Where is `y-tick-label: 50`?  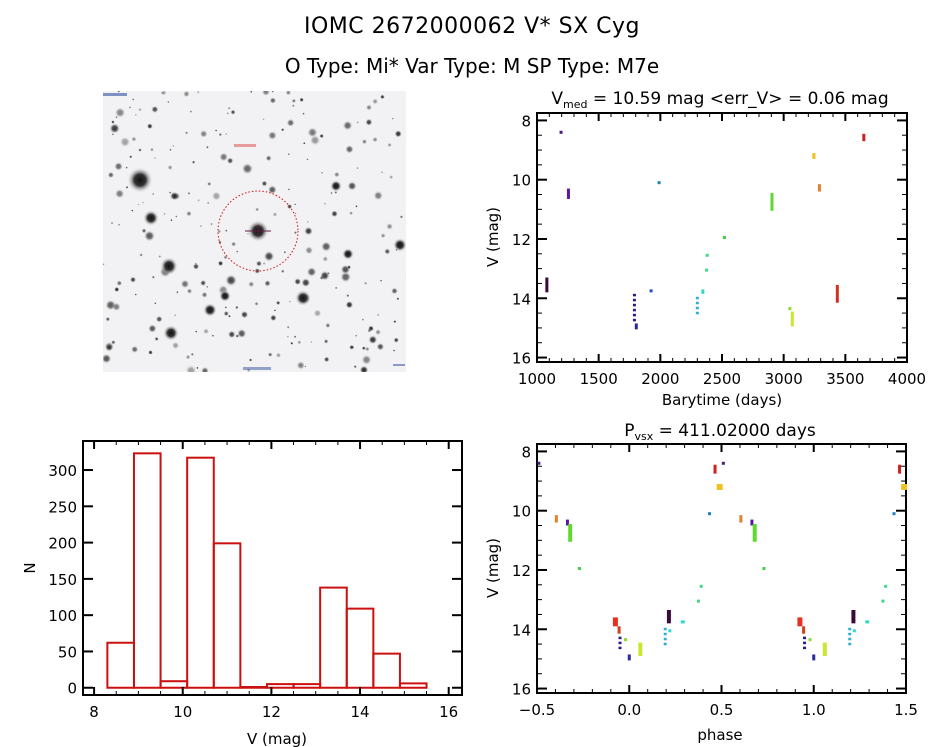
y-tick-label: 50 is located at coordinates (67, 652).